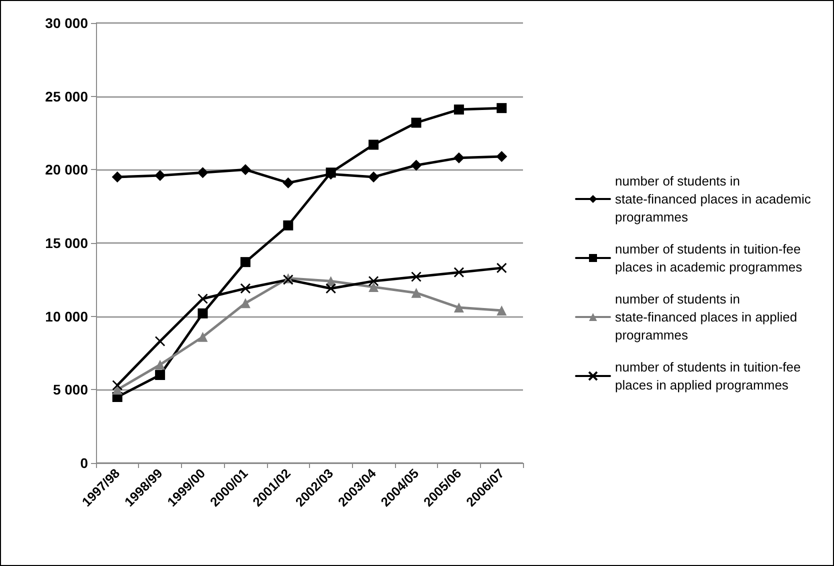 Image resolution: width=834 pixels, height=566 pixels. What do you see at coordinates (714, 199) in the screenshot?
I see `legend-label: number of students in state-financed places in academic programmes` at bounding box center [714, 199].